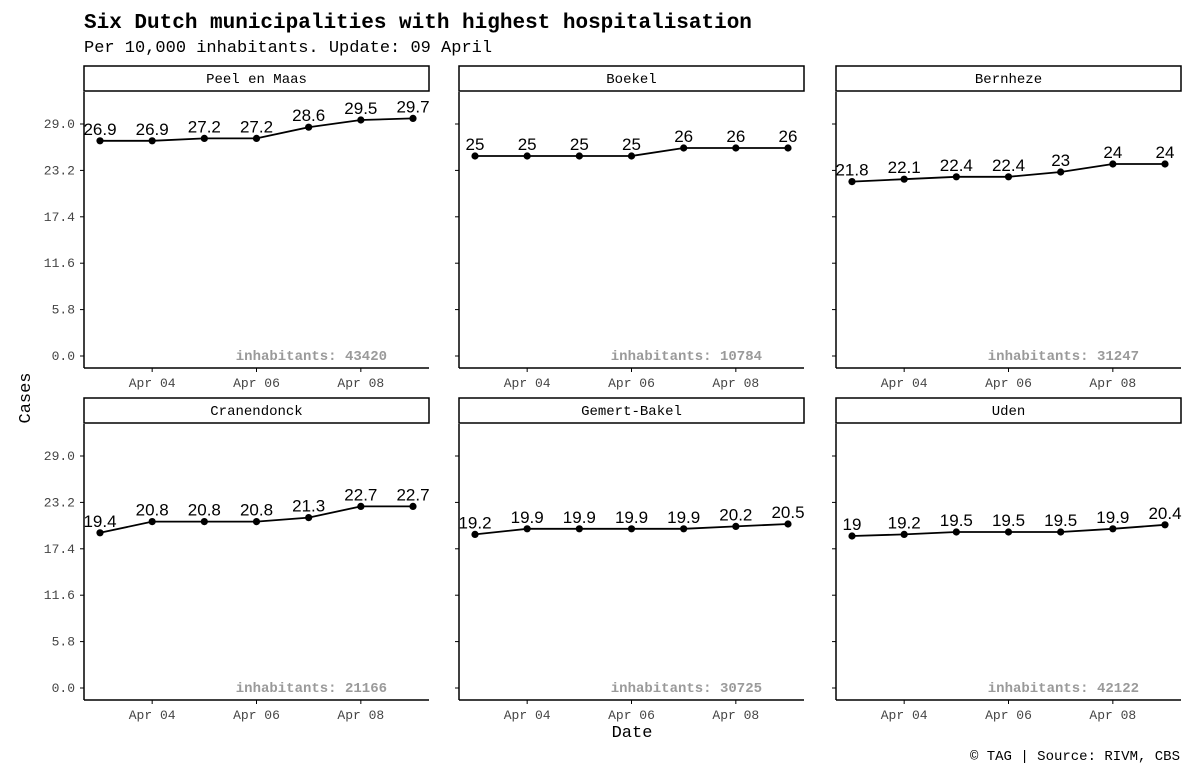  I want to click on data-label: 28.6, so click(308, 115).